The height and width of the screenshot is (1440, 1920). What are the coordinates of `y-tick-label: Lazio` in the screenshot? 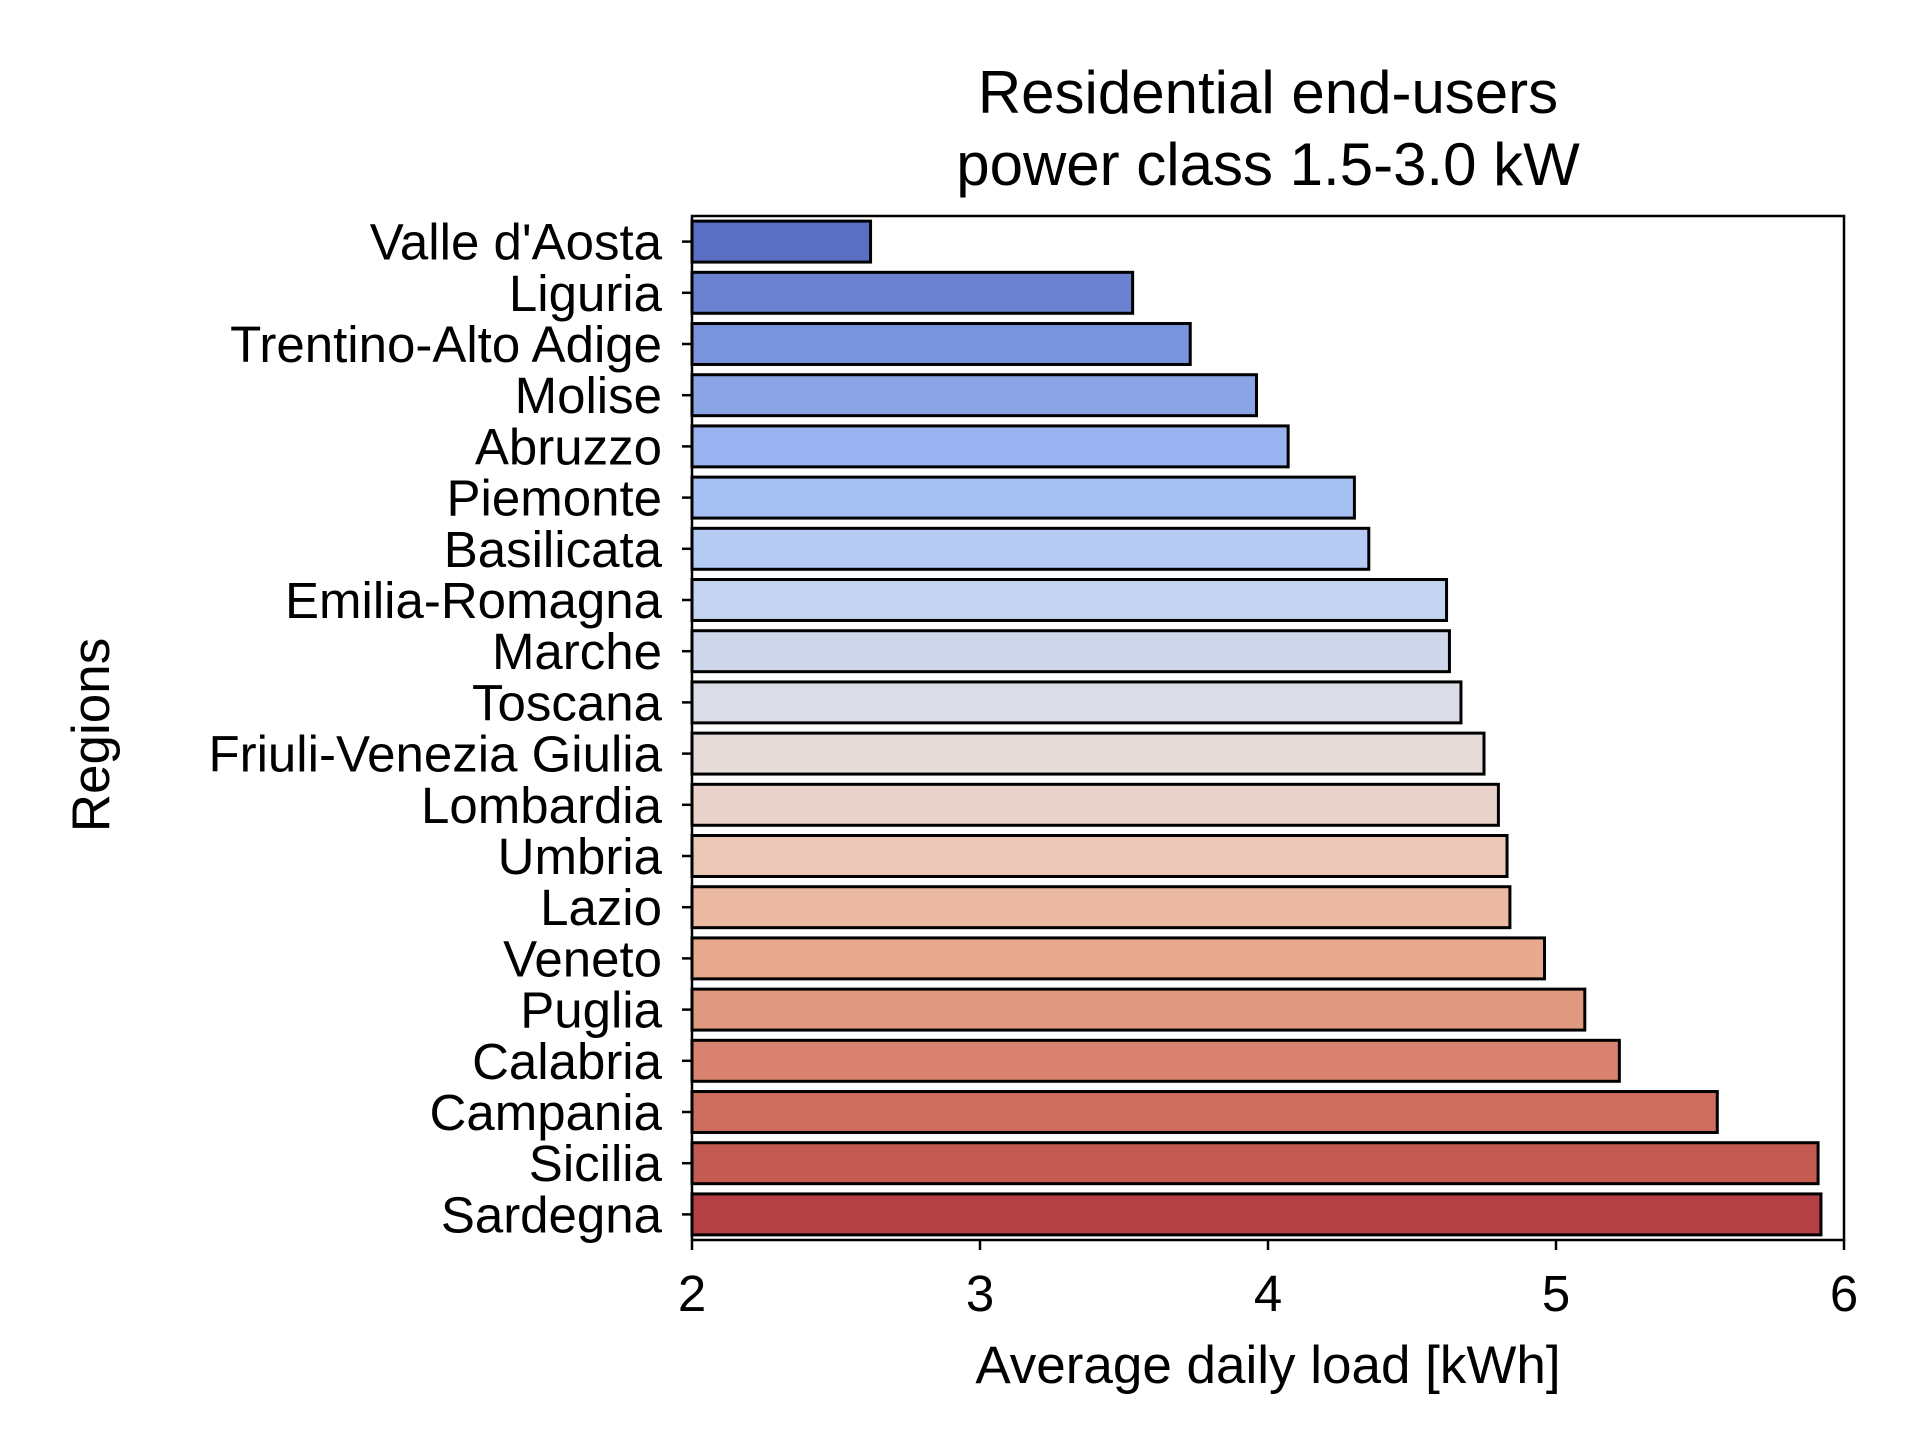 It's located at (601, 907).